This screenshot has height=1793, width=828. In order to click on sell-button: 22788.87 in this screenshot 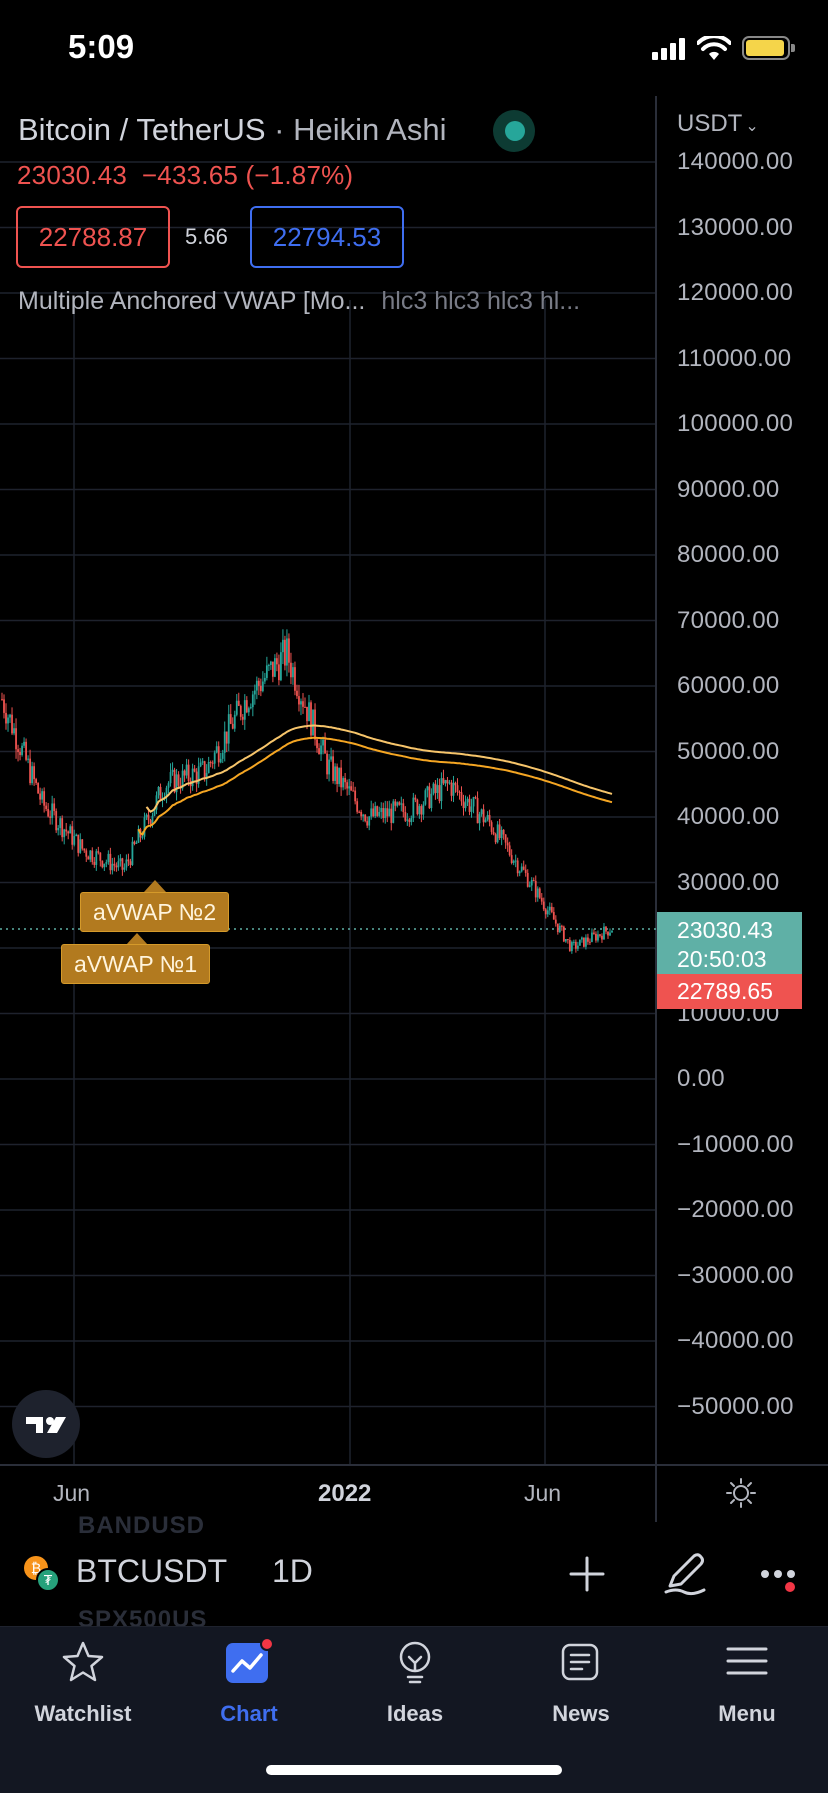, I will do `click(93, 237)`.